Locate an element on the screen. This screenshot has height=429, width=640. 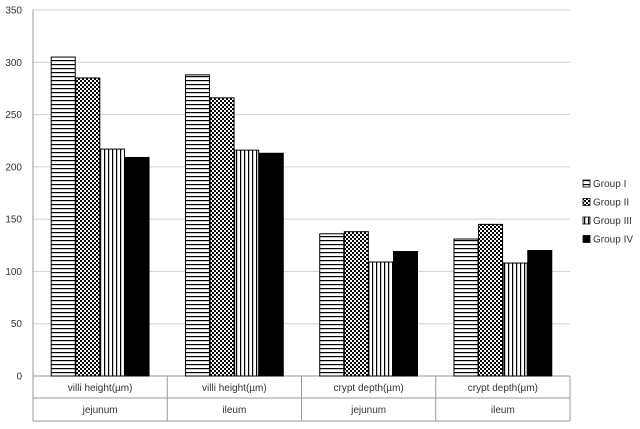
legend-label: Group II is located at coordinates (611, 203).